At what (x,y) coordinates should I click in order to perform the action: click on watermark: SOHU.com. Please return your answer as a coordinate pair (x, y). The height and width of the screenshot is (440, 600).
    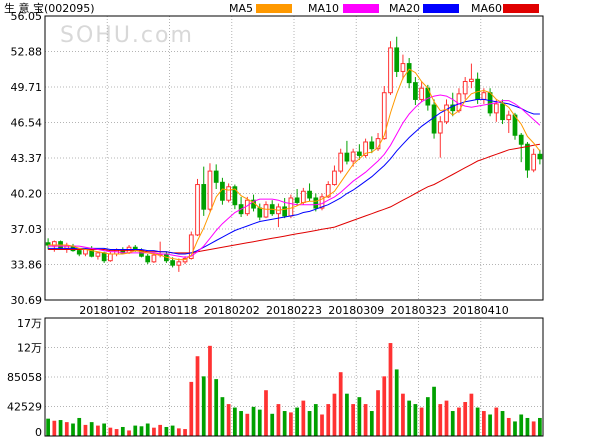
    Looking at the image, I should click on (127, 35).